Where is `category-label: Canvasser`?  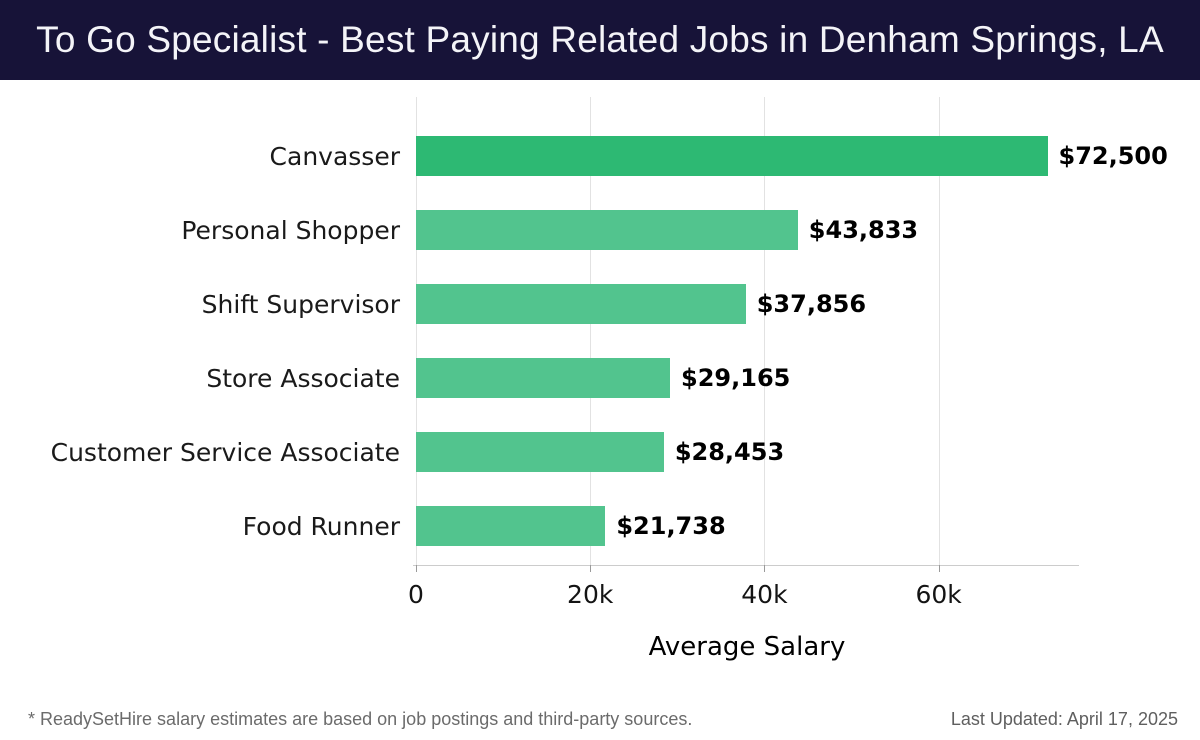 category-label: Canvasser is located at coordinates (334, 156).